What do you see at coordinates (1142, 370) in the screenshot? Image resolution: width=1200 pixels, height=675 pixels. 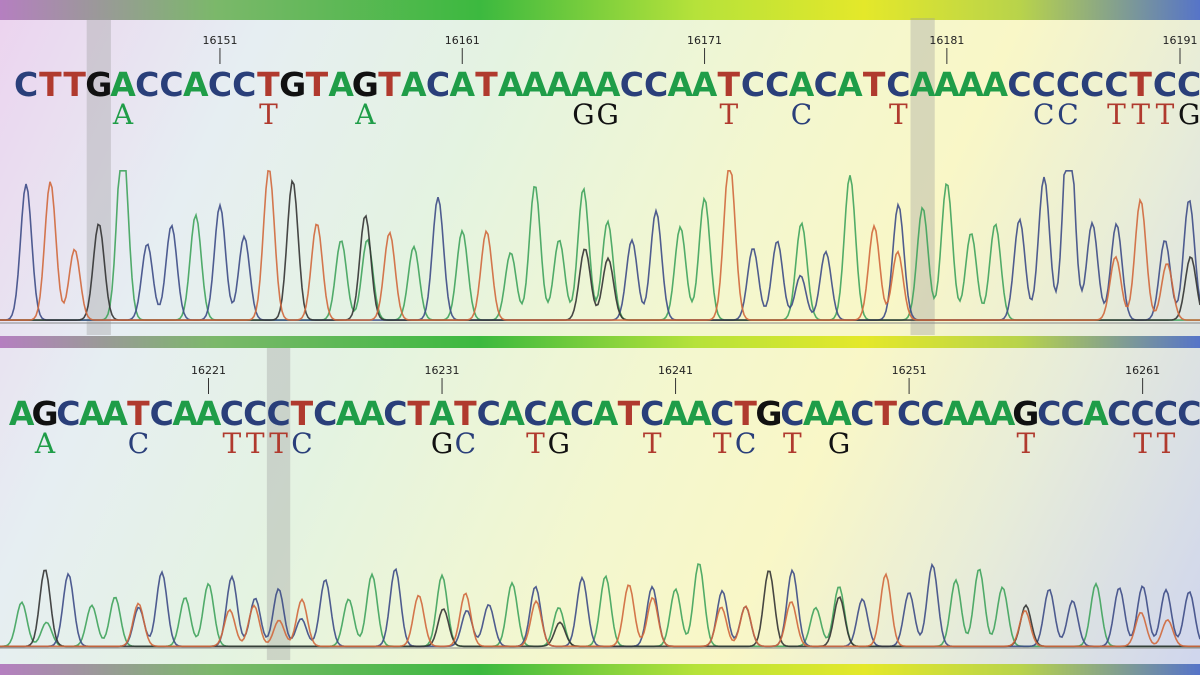 I see `position-tick-label: 16261` at bounding box center [1142, 370].